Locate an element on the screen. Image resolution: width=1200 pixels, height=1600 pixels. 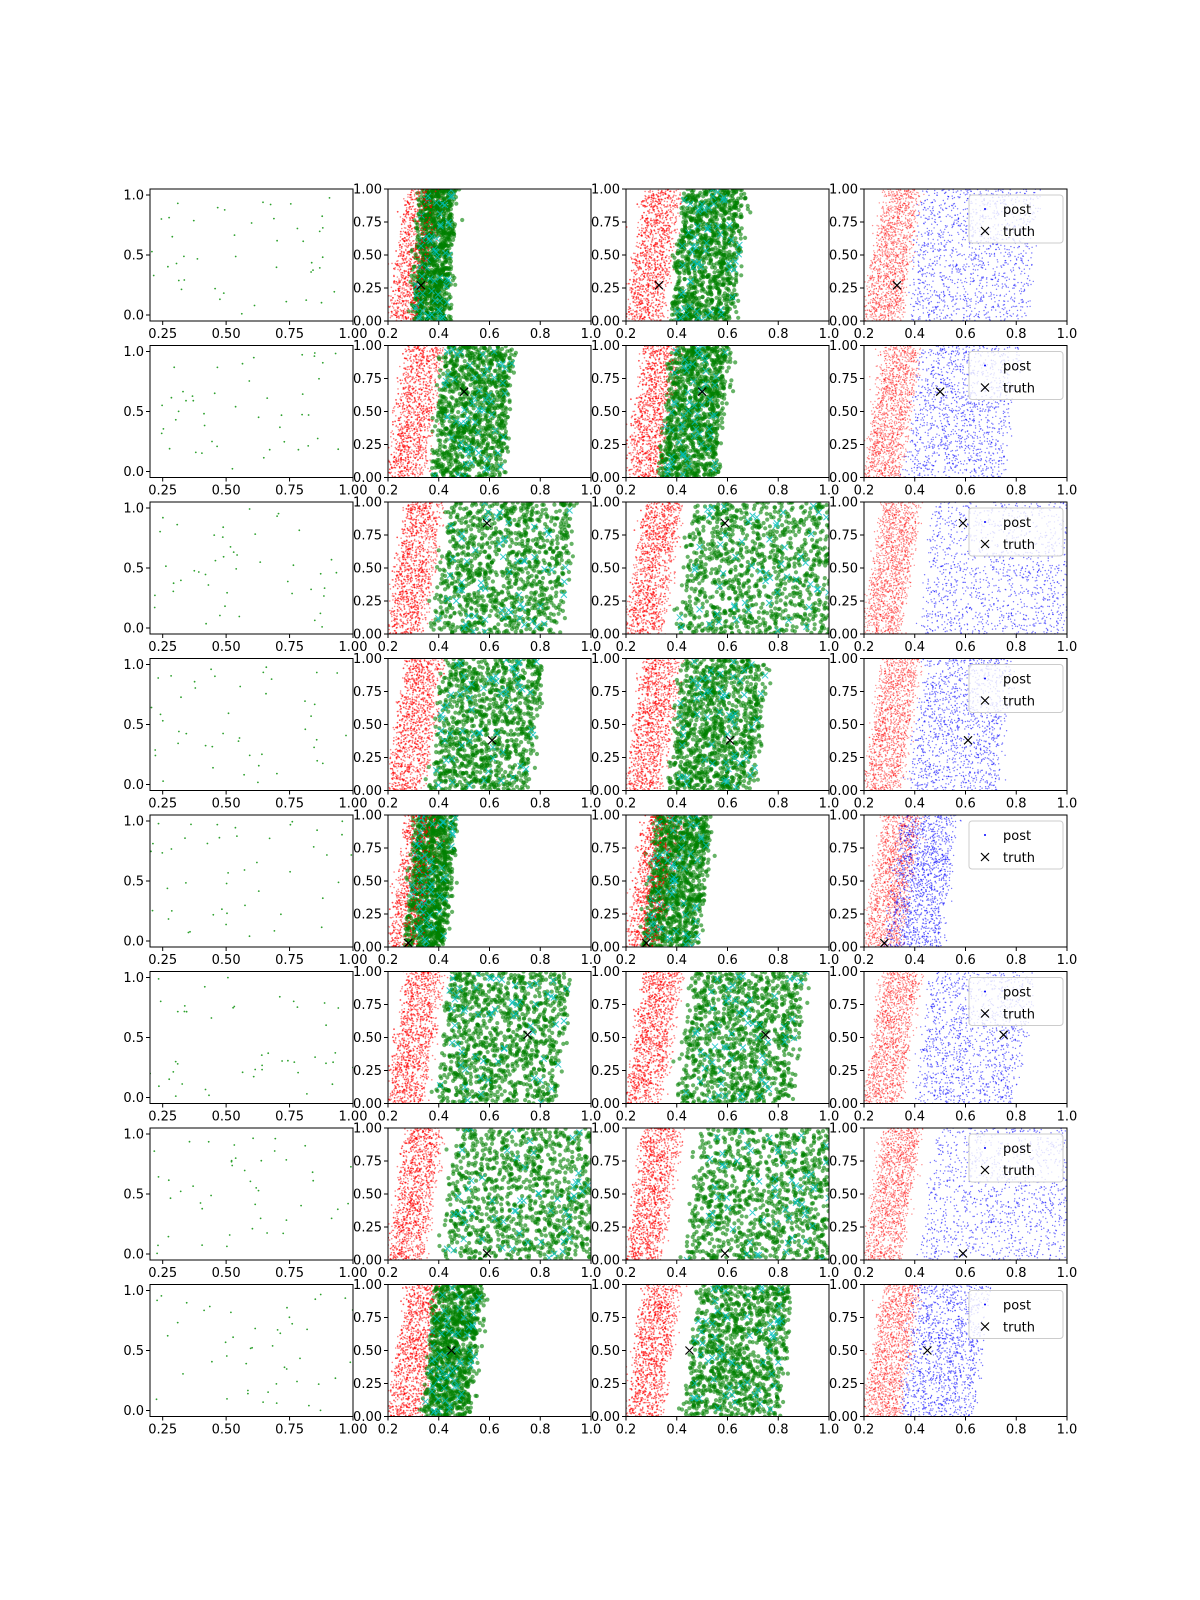
points is located at coordinates (426, 255).